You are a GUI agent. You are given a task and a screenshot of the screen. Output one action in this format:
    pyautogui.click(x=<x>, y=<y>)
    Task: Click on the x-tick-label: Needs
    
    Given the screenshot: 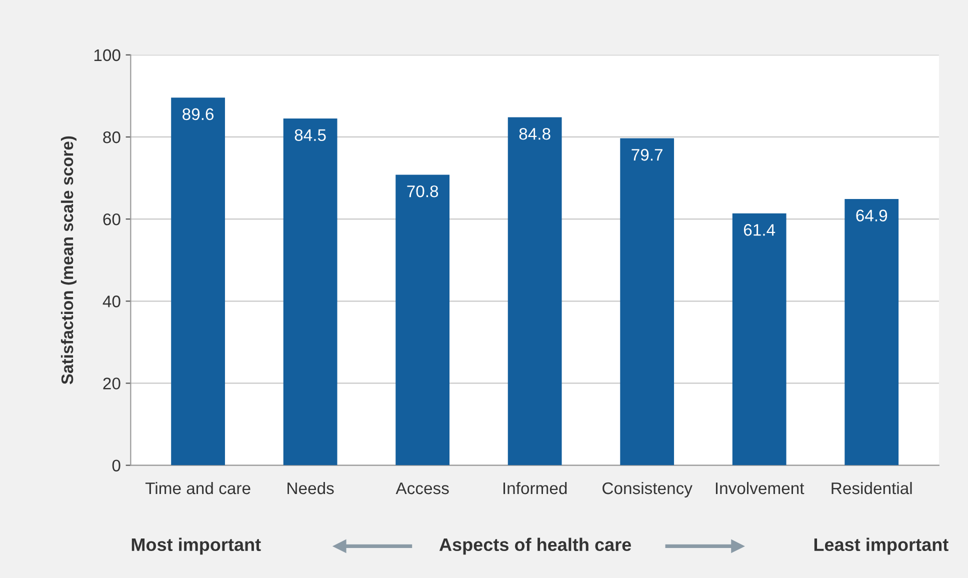 What is the action you would take?
    pyautogui.click(x=311, y=488)
    